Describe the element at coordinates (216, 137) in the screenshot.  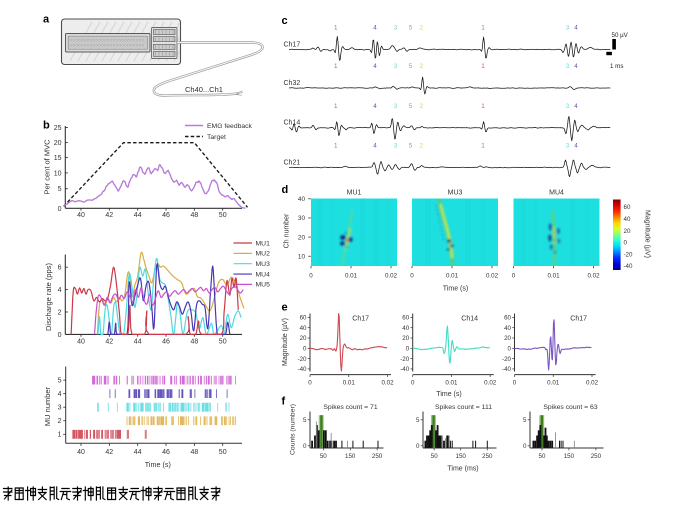
I see `svg-text: Target` at that location.